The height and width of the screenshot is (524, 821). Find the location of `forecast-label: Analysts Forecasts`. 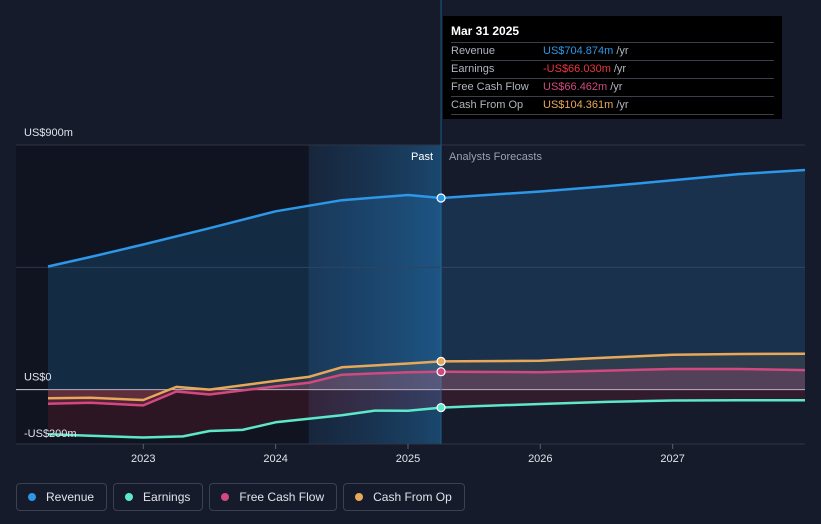

forecast-label: Analysts Forecasts is located at coordinates (495, 157).